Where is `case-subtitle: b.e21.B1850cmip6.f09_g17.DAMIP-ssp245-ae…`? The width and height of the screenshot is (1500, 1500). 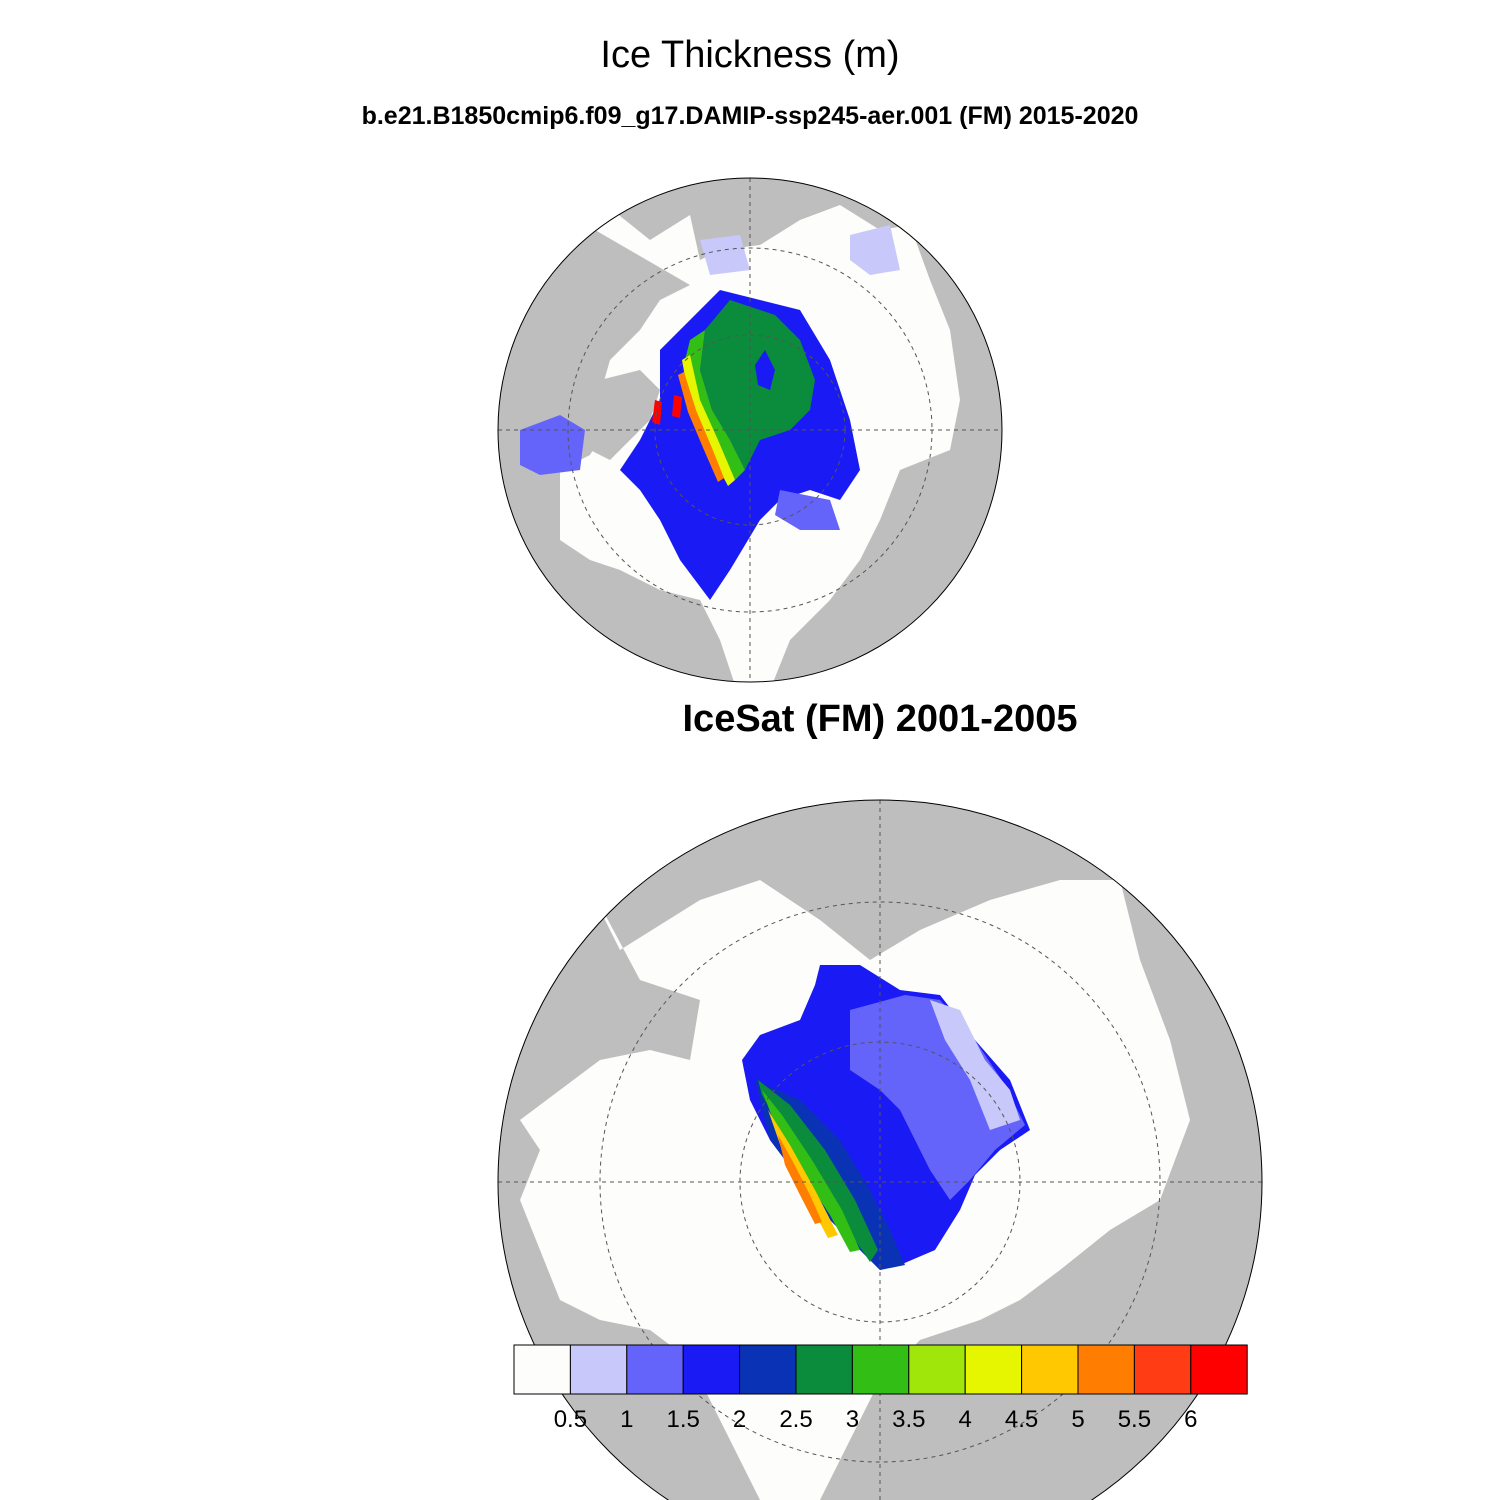
case-subtitle: b.e21.B1850cmip6.f09_g17.DAMIP-ssp245-ae… is located at coordinates (750, 116).